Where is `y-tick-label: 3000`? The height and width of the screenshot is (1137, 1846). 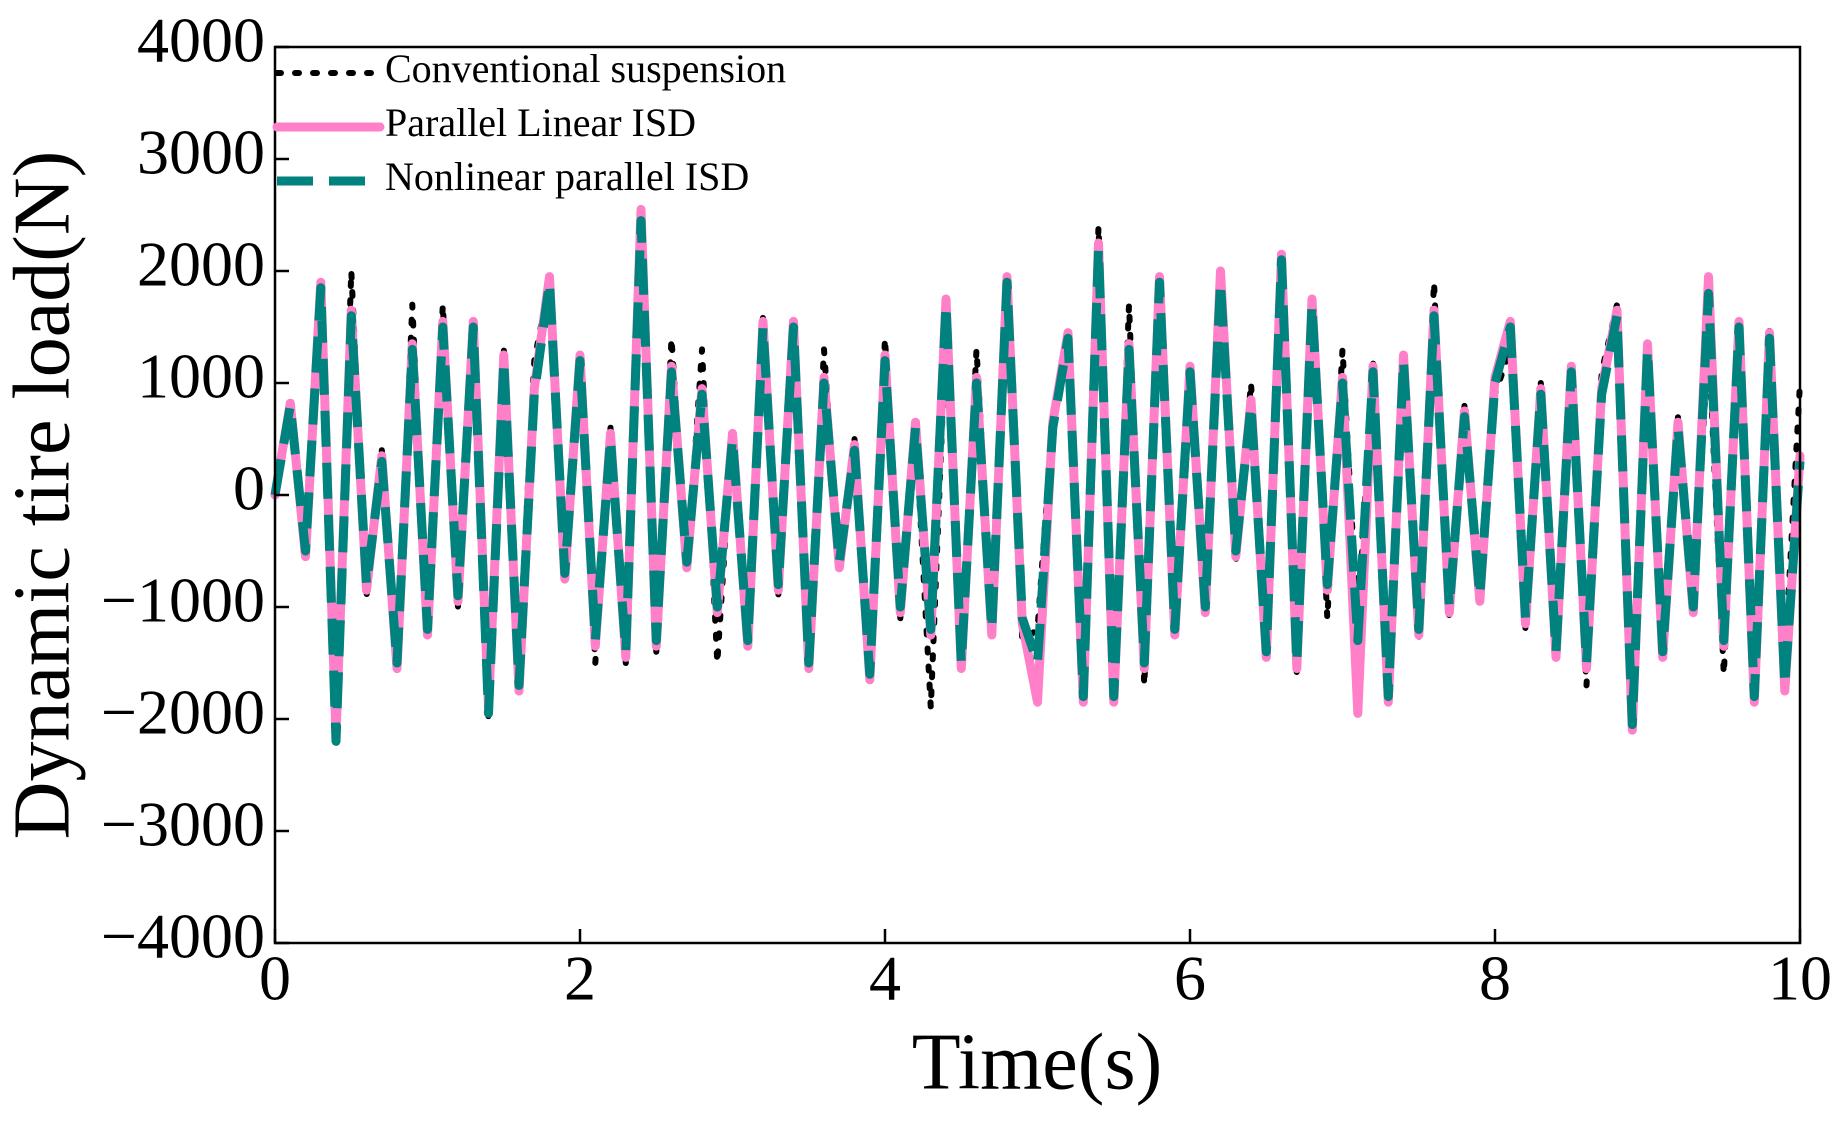 y-tick-label: 3000 is located at coordinates (201, 152).